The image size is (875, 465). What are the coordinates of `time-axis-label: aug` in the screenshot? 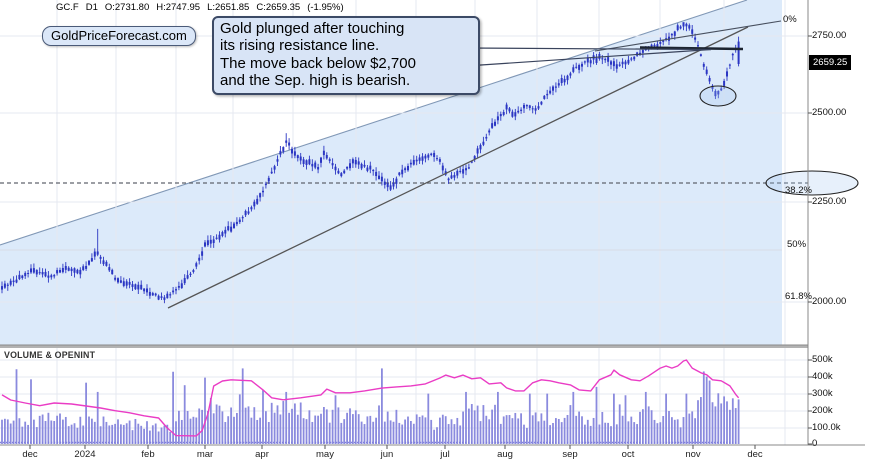 It's located at (505, 454).